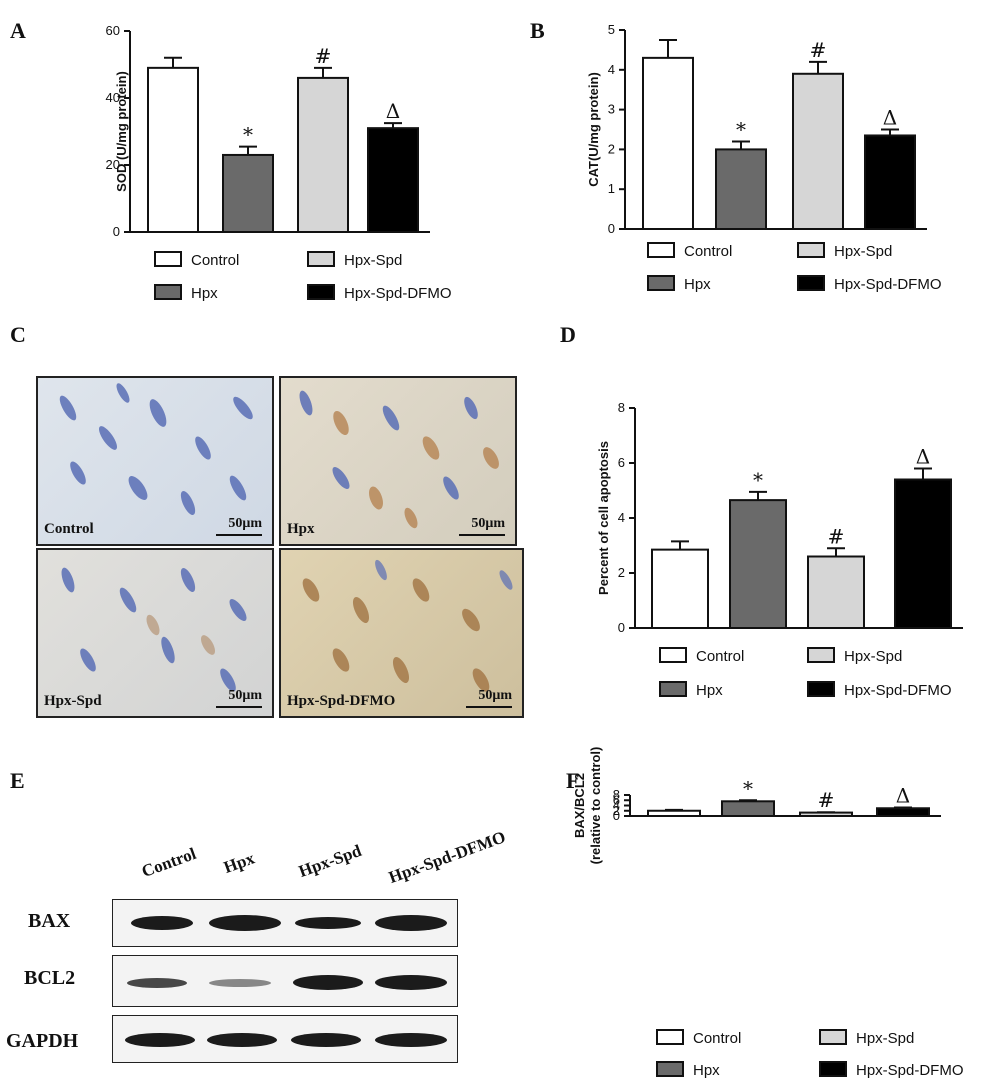 The image size is (1000, 1090). I want to click on legend-label-d-1: Hpx, so click(709, 690).